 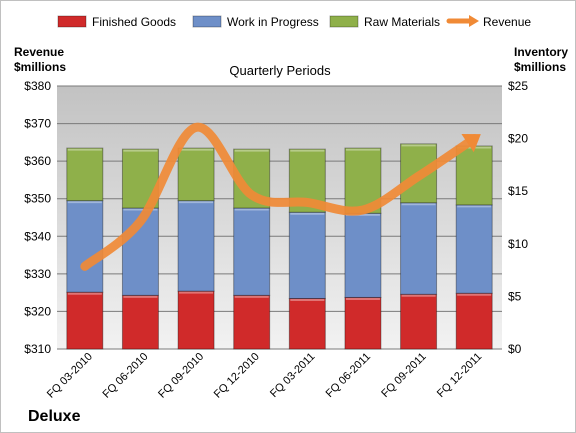 What do you see at coordinates (37, 199) in the screenshot?
I see `left-tick-label: $350` at bounding box center [37, 199].